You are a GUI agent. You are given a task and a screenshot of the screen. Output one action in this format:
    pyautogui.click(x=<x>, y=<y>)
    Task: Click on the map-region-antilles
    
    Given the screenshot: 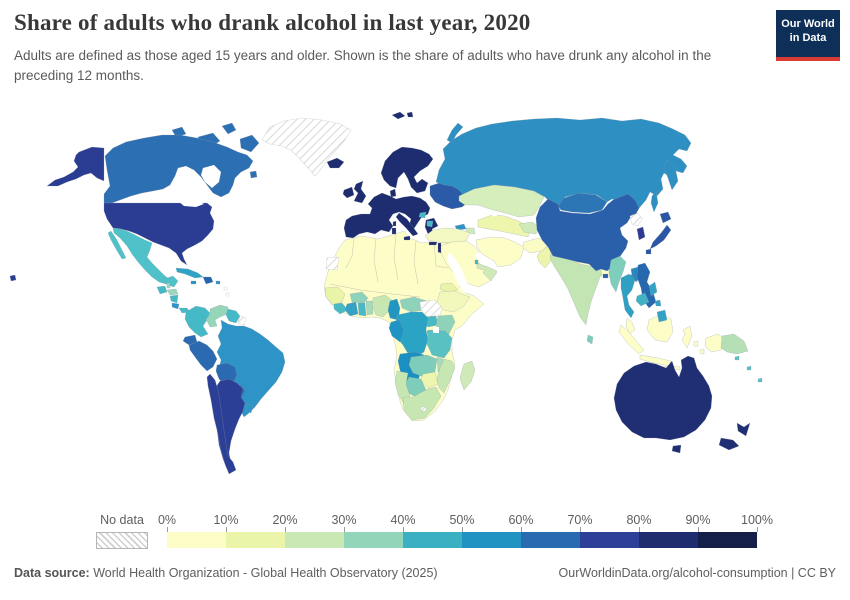 What is the action you would take?
    pyautogui.click(x=226, y=291)
    